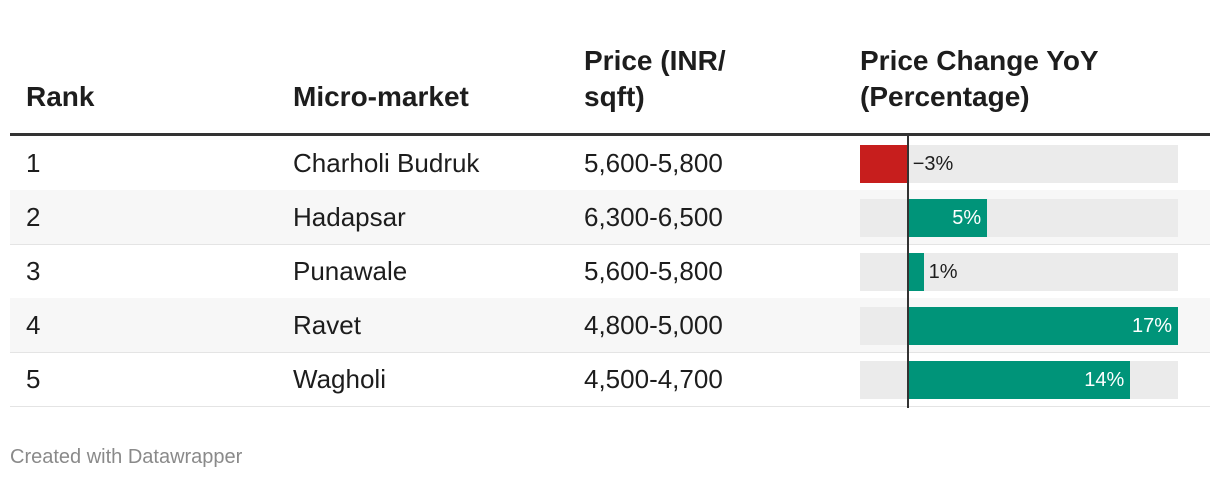 The width and height of the screenshot is (1220, 482). I want to click on price-change-label: 1%, so click(943, 272).